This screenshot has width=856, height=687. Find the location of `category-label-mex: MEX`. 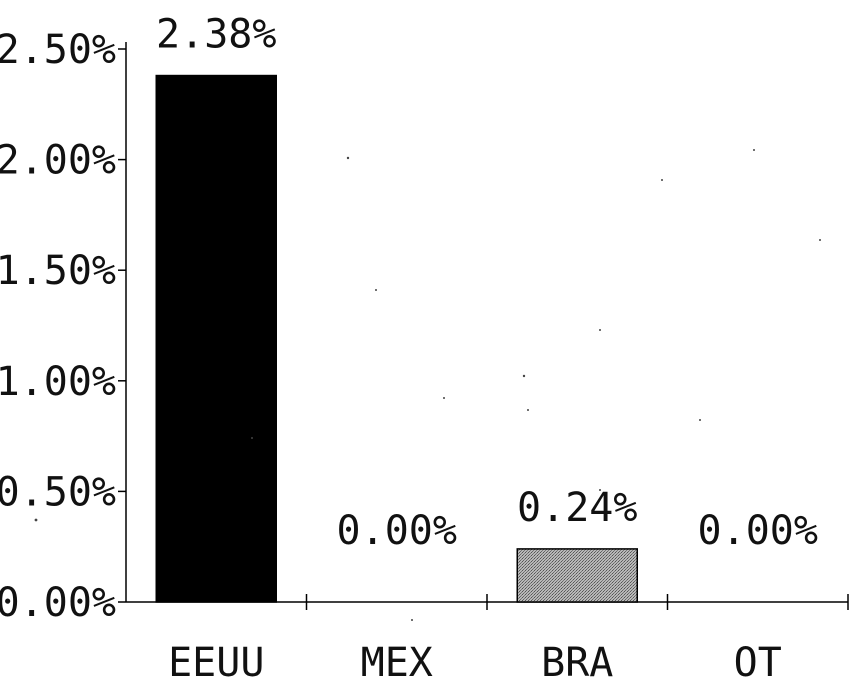

category-label-mex: MEX is located at coordinates (397, 663).